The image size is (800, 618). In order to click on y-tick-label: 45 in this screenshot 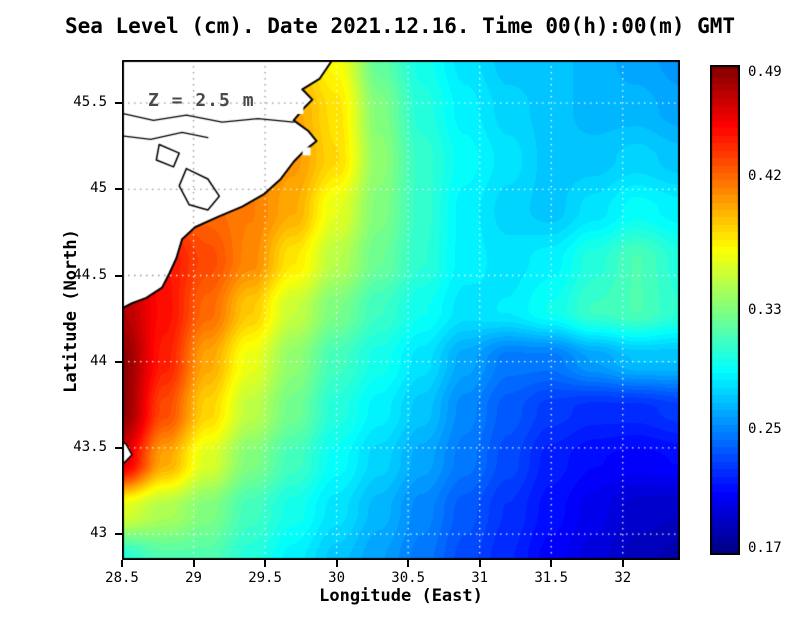, I will do `click(98, 188)`.